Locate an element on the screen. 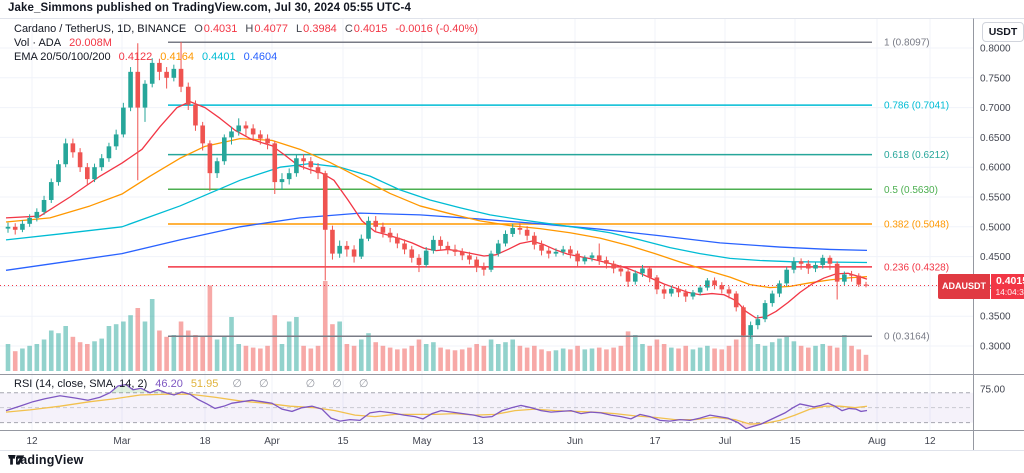  svg-text: 0.7000 is located at coordinates (995, 108).